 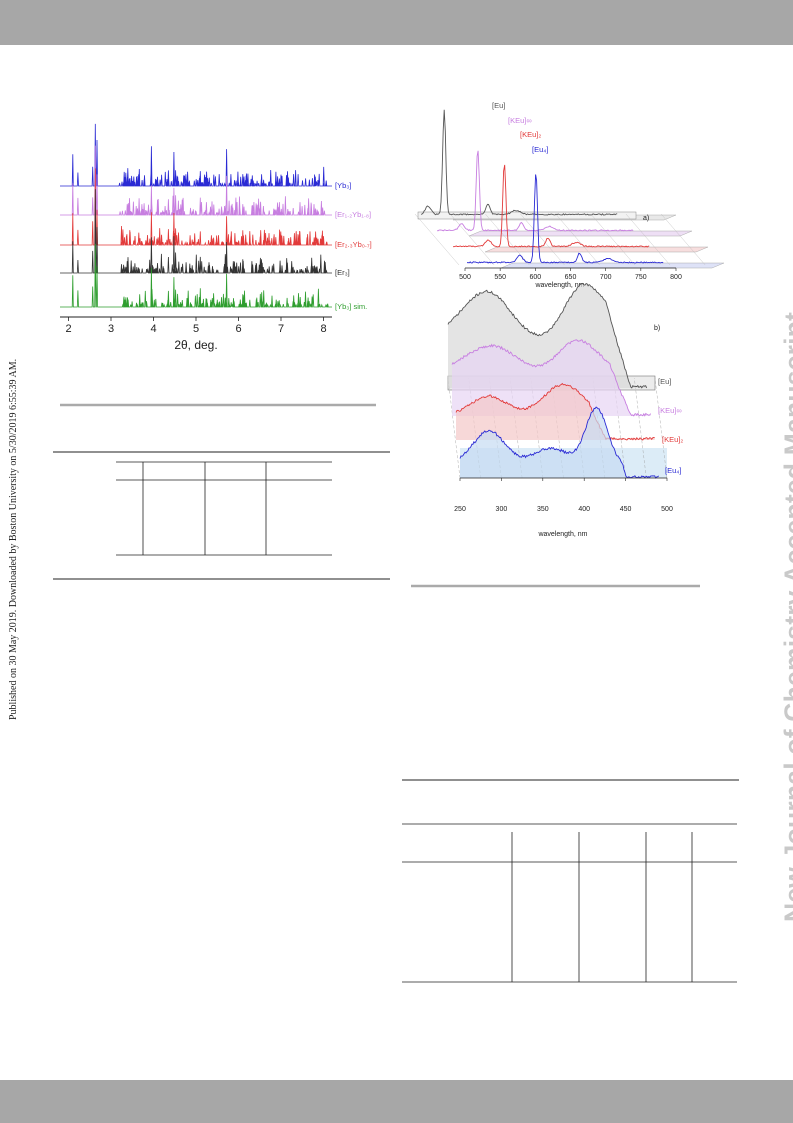 I want to click on excitation-tick-label: 300, so click(x=502, y=509).